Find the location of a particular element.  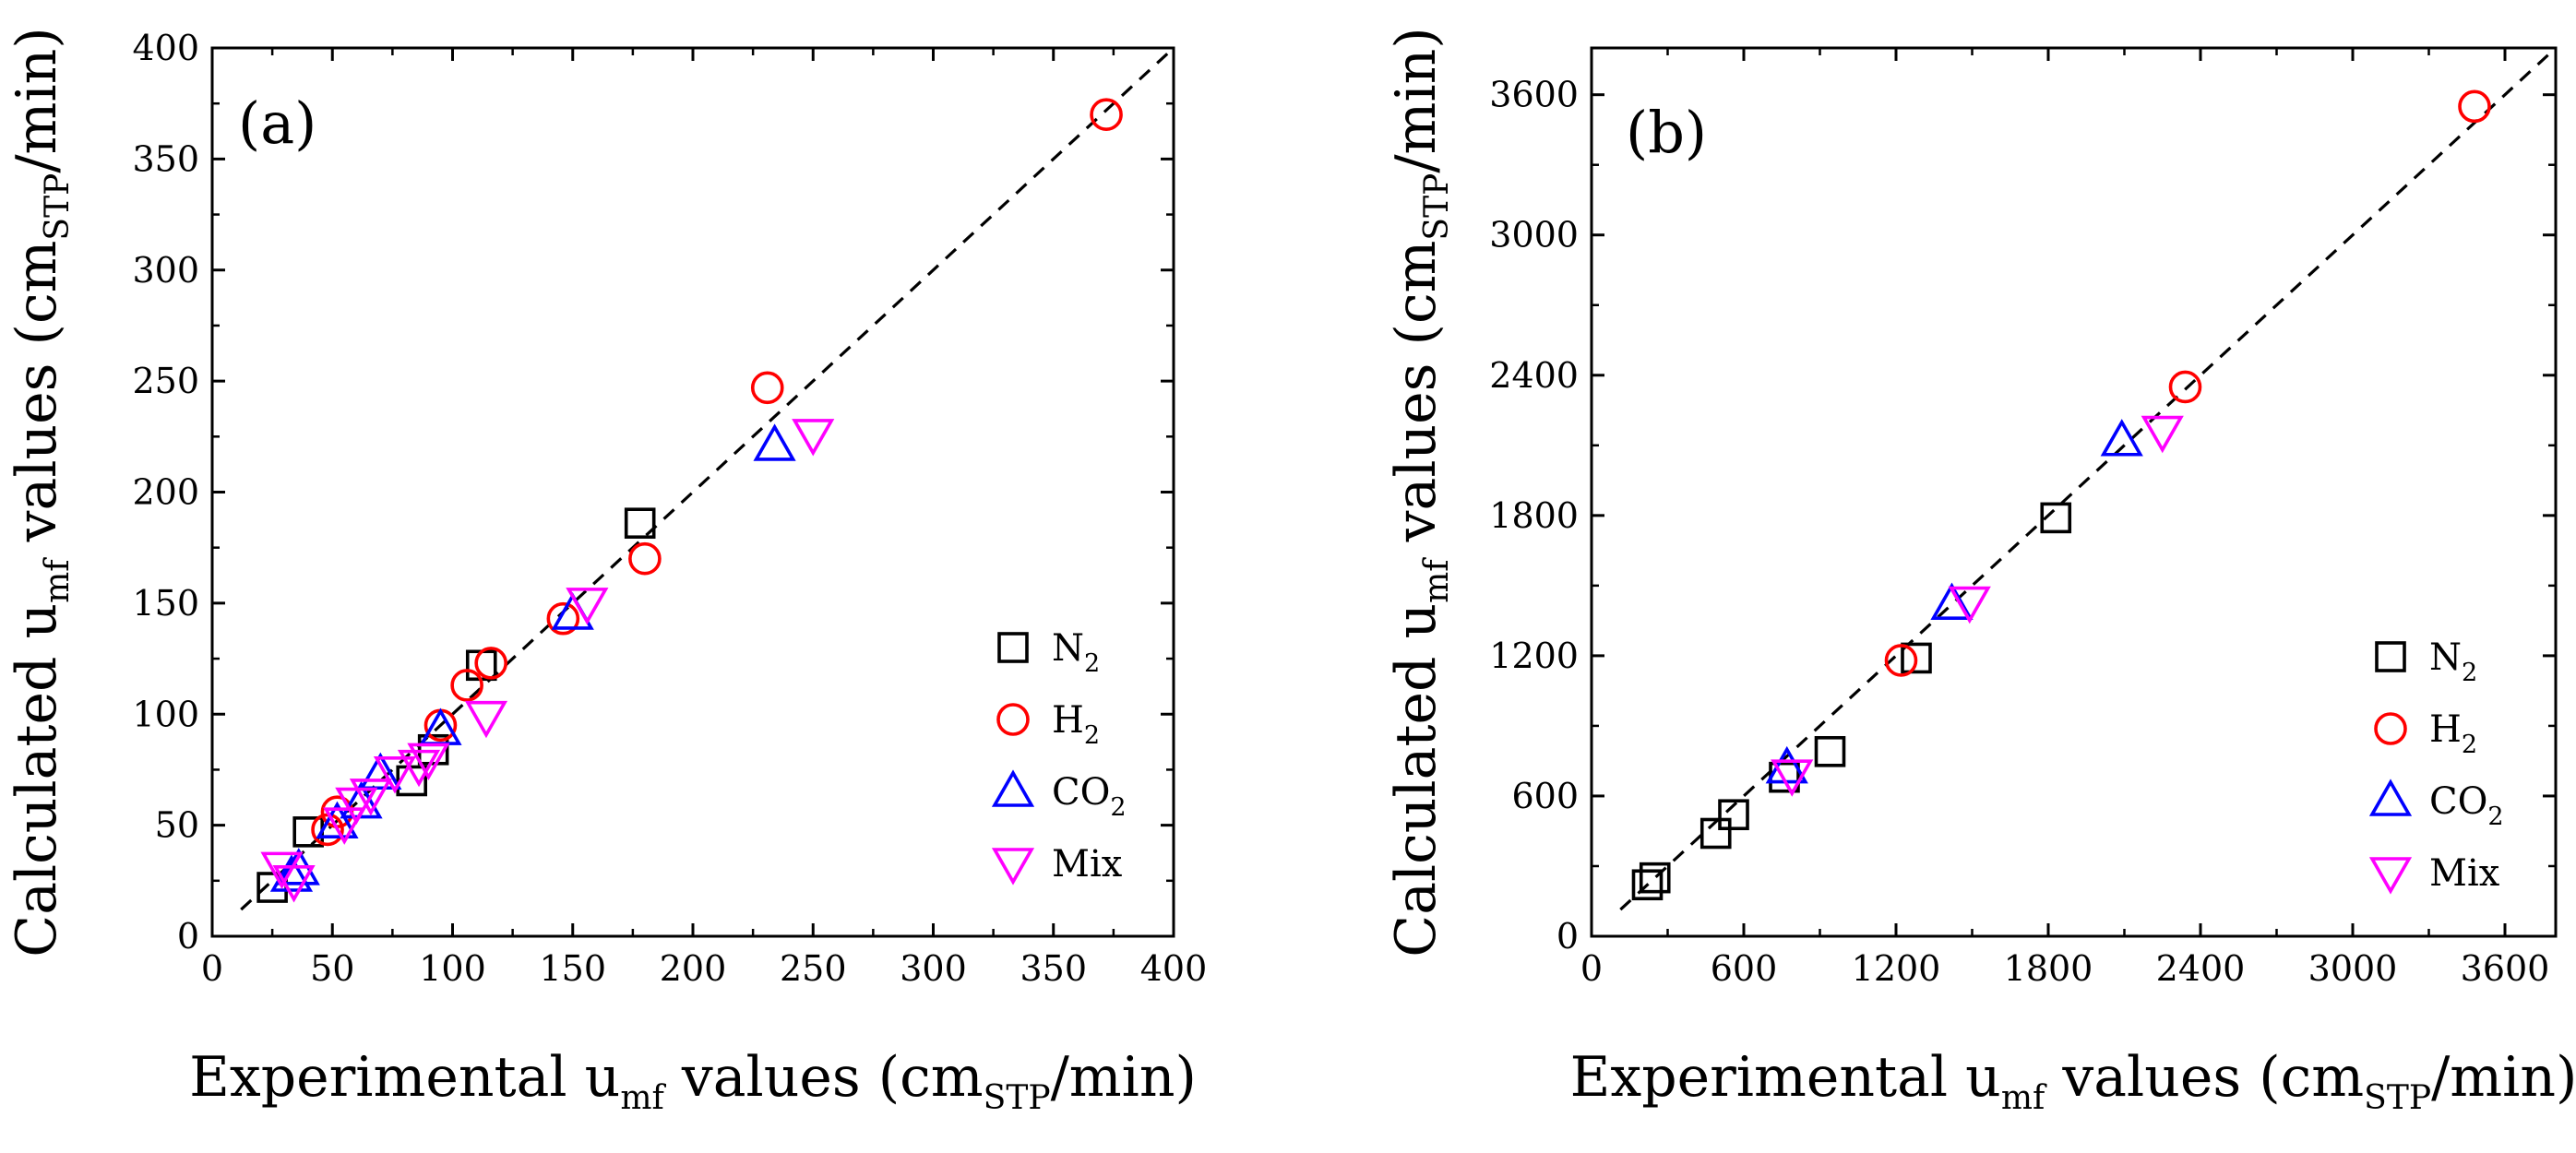

y-tick-label: 400 is located at coordinates (165, 48).